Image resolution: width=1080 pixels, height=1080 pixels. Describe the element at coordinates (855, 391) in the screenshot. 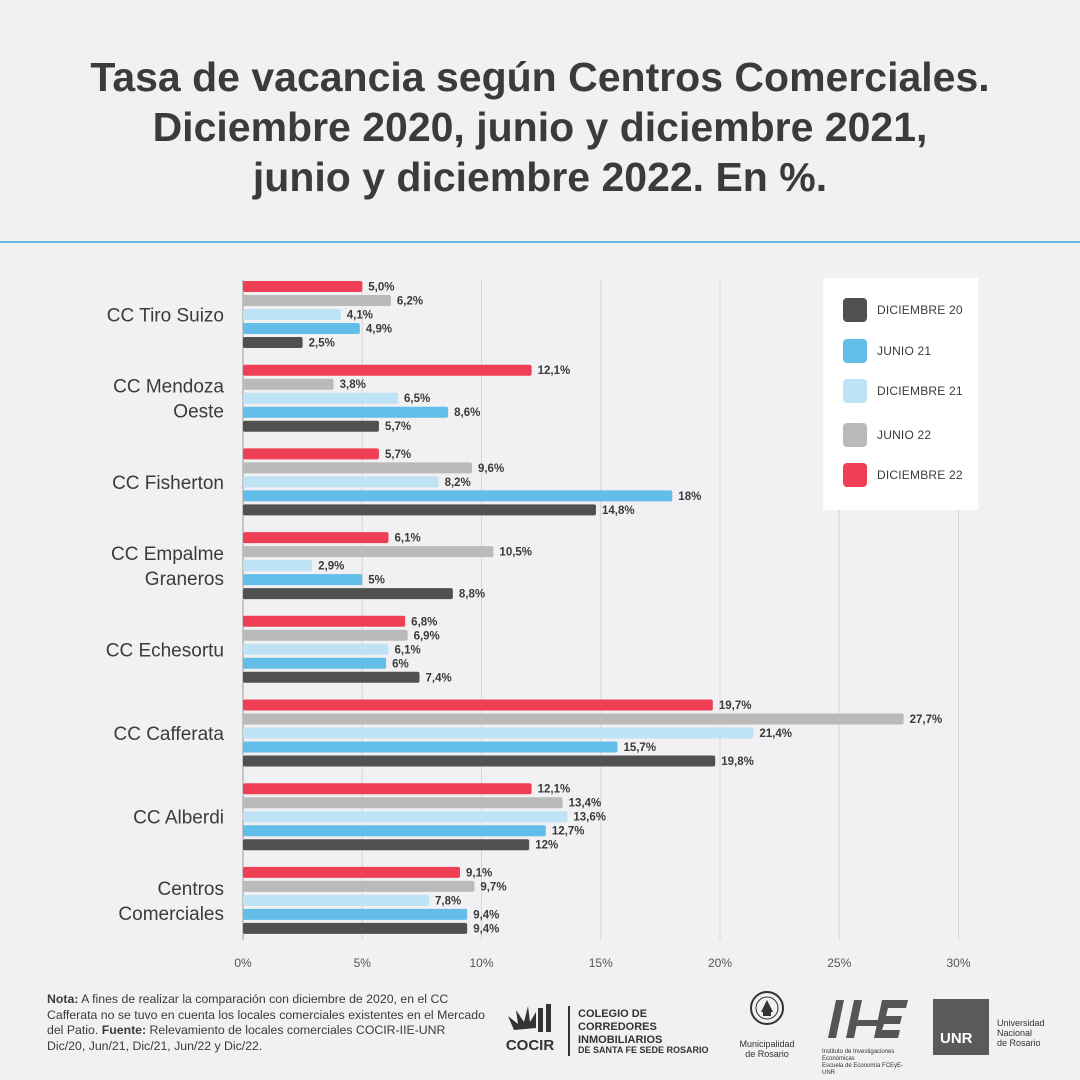

I see `legend-swatch-dic21` at that location.